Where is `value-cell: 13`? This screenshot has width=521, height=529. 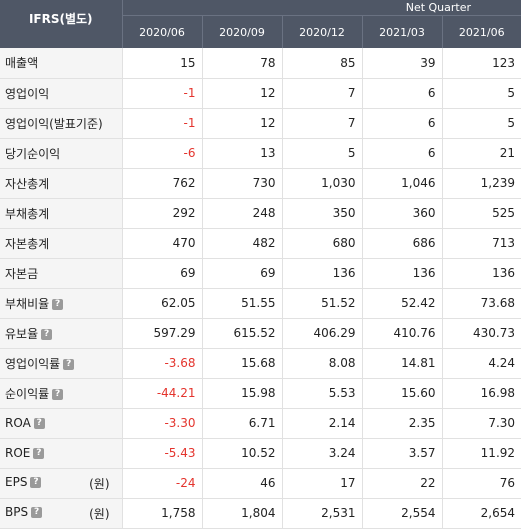 value-cell: 13 is located at coordinates (242, 153).